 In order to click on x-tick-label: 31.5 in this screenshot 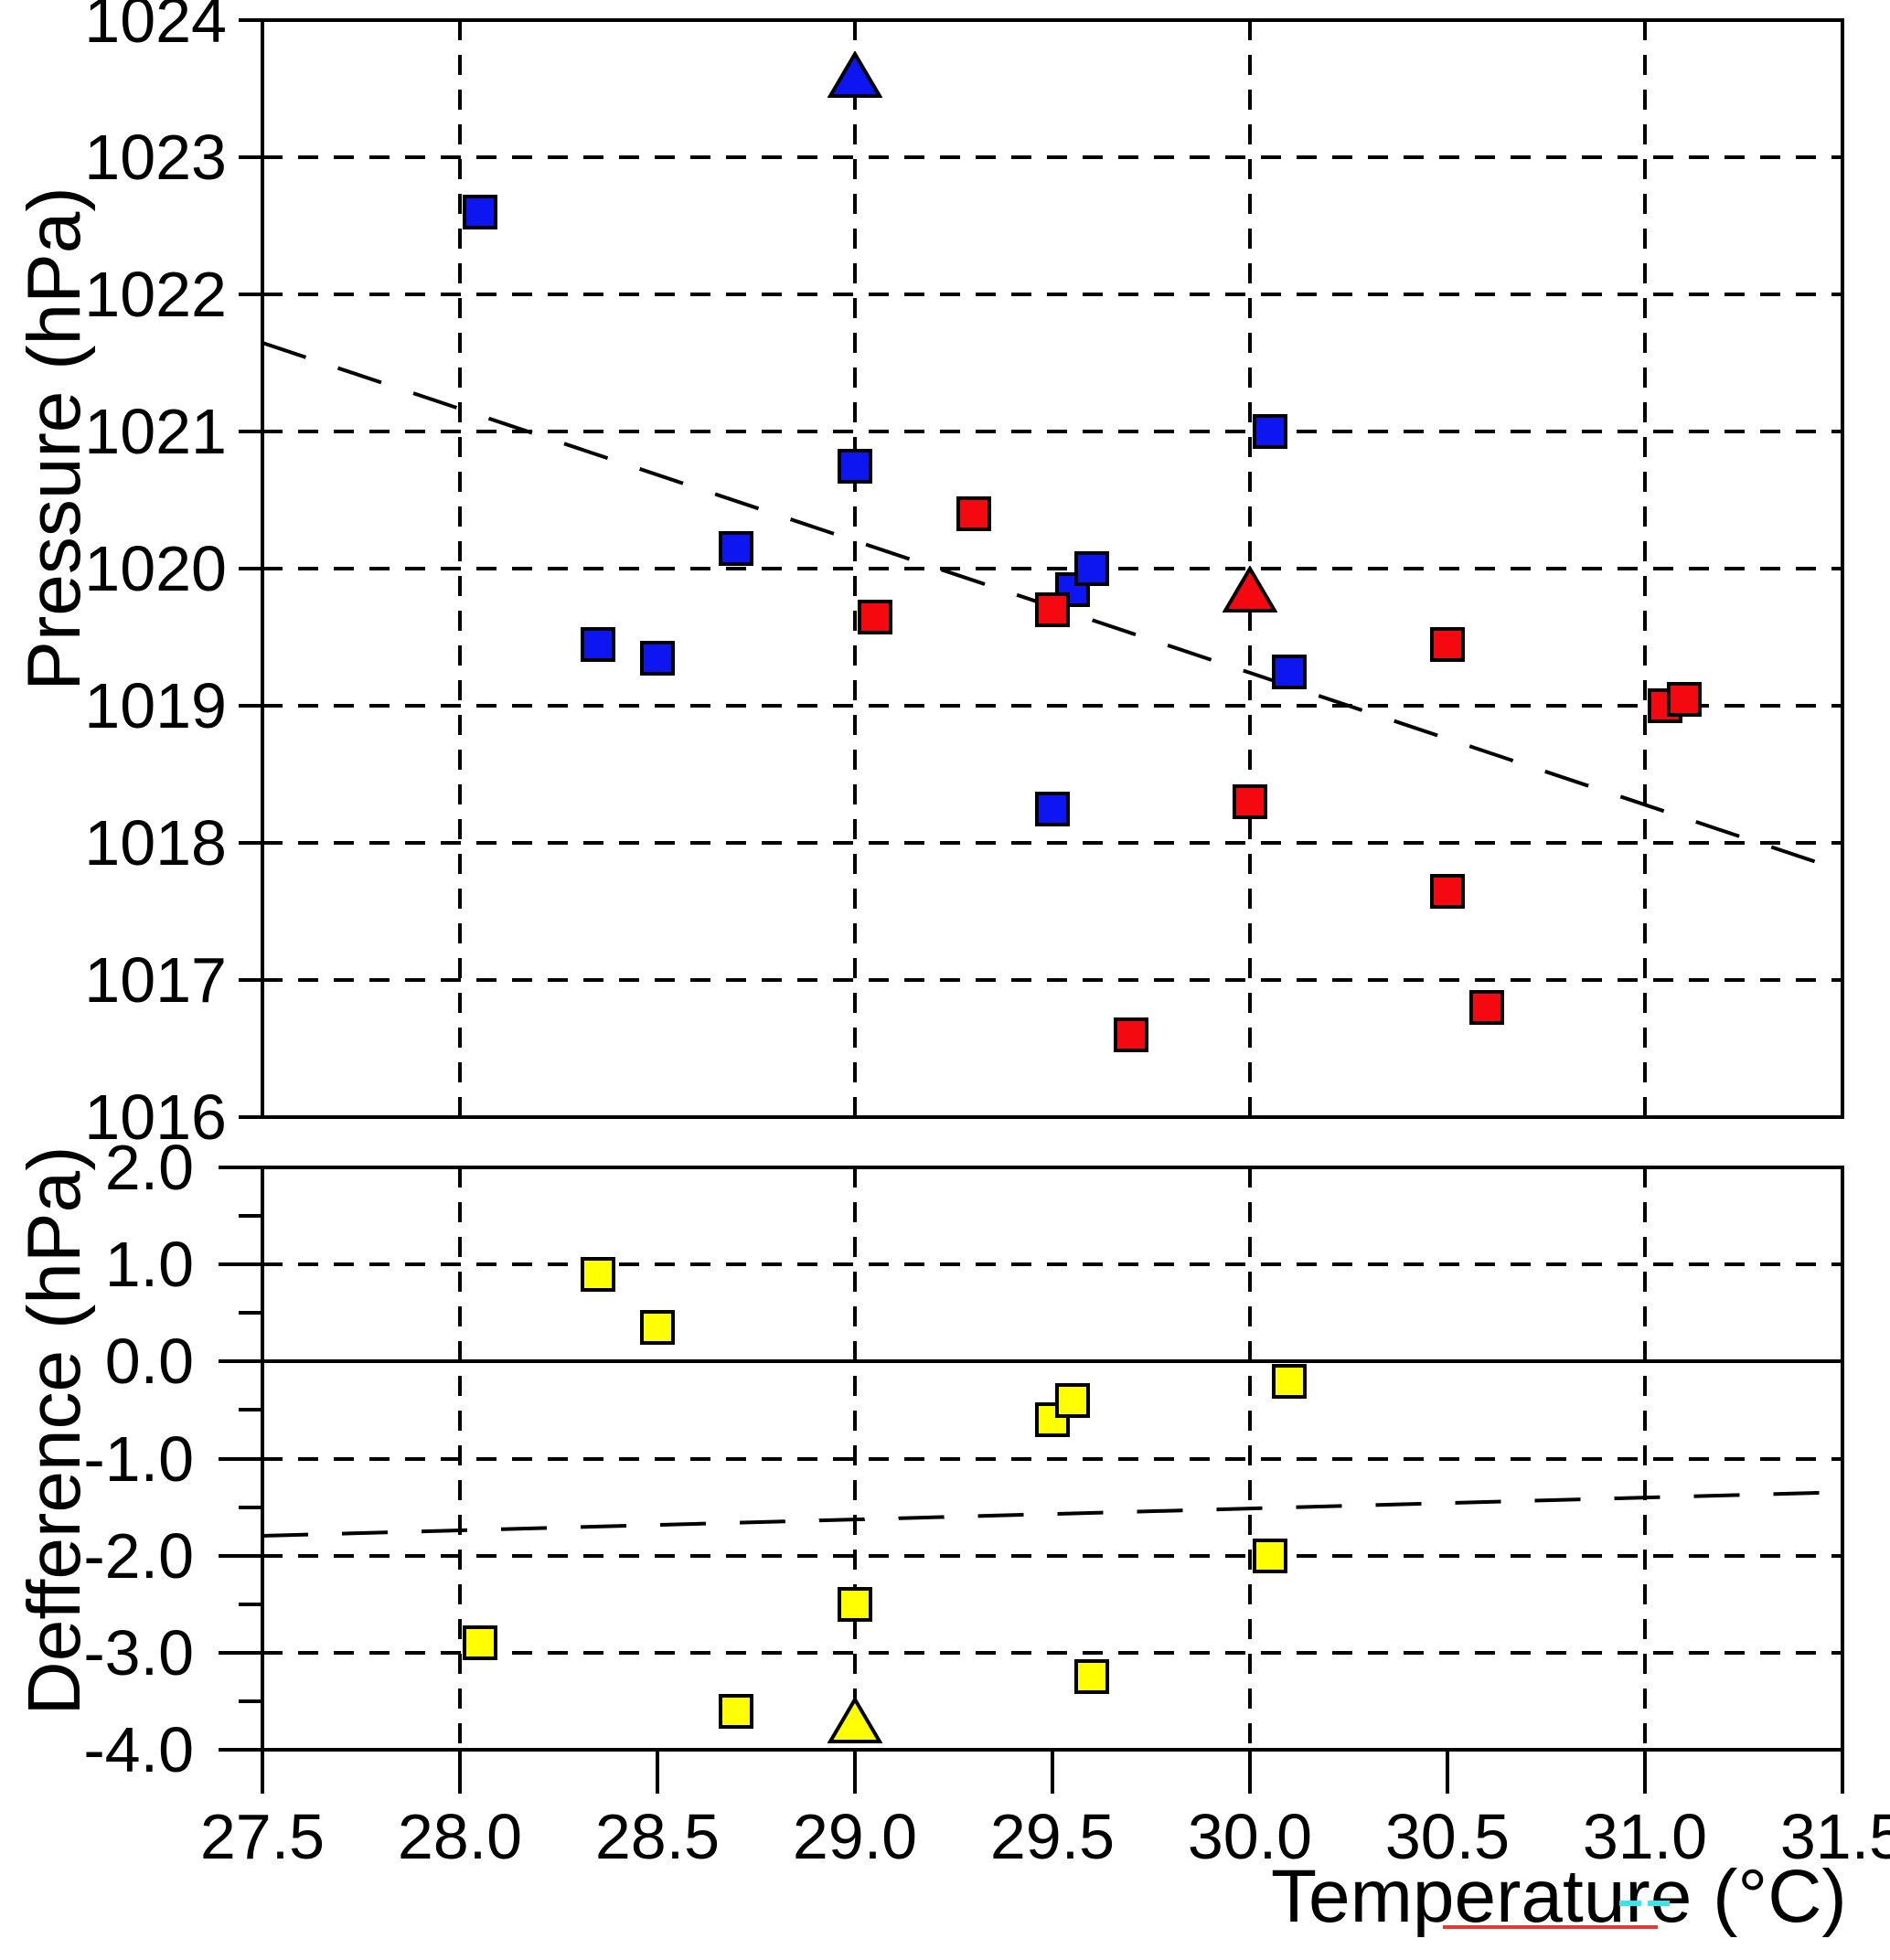, I will do `click(1834, 1837)`.